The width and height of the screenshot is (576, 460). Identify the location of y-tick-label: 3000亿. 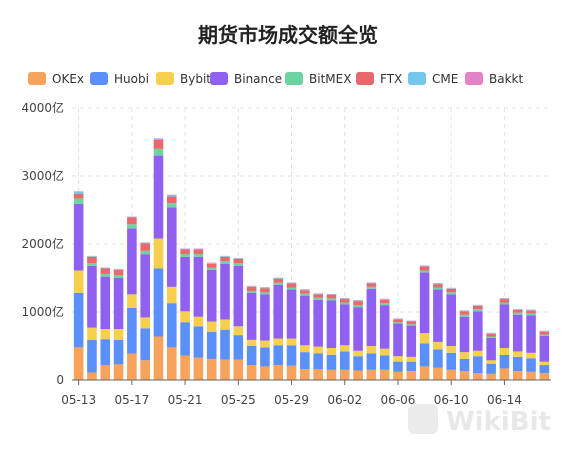
(42, 175).